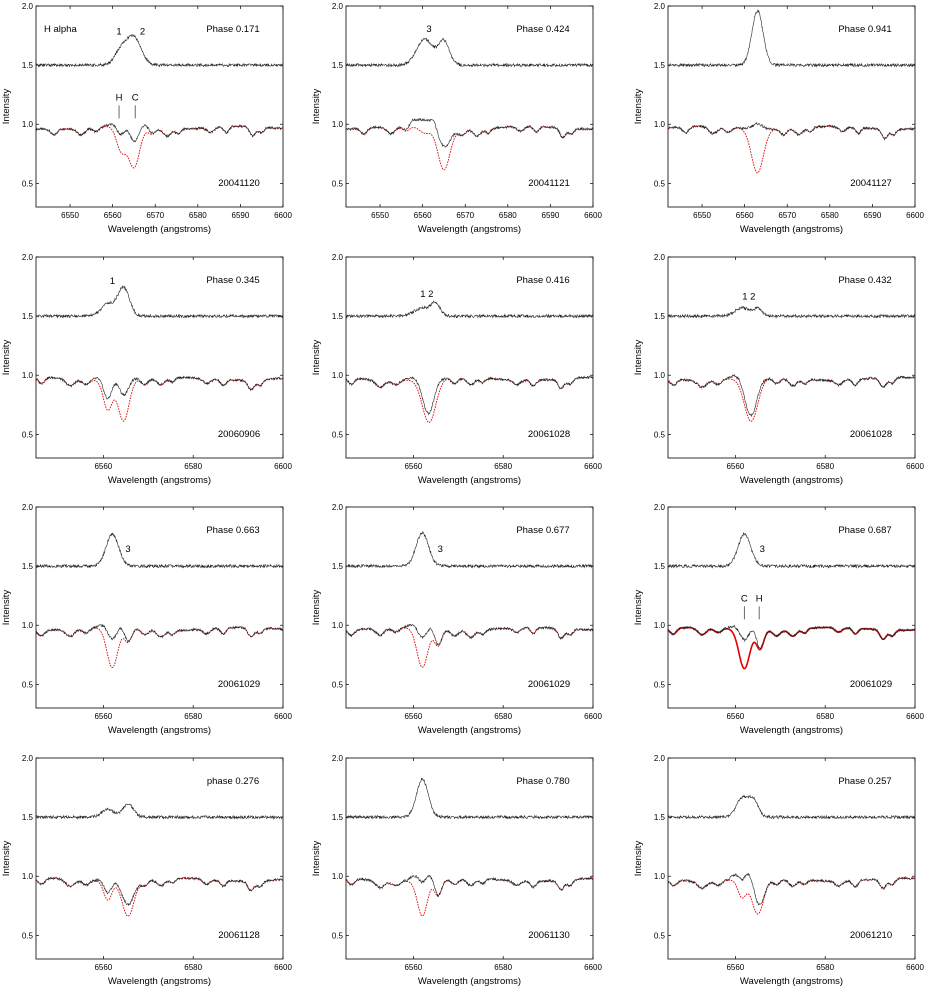 This screenshot has height=991, width=933. What do you see at coordinates (239, 935) in the screenshot?
I see `date-label: 20061128` at bounding box center [239, 935].